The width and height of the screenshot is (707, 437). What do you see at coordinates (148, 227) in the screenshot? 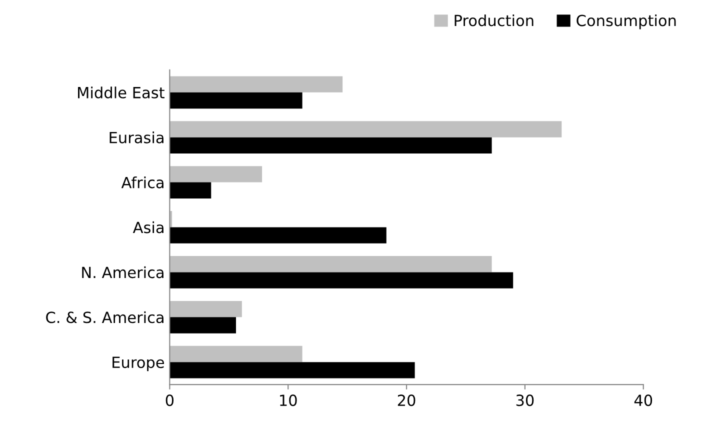
I see `y-tick-label: Asia` at bounding box center [148, 227].